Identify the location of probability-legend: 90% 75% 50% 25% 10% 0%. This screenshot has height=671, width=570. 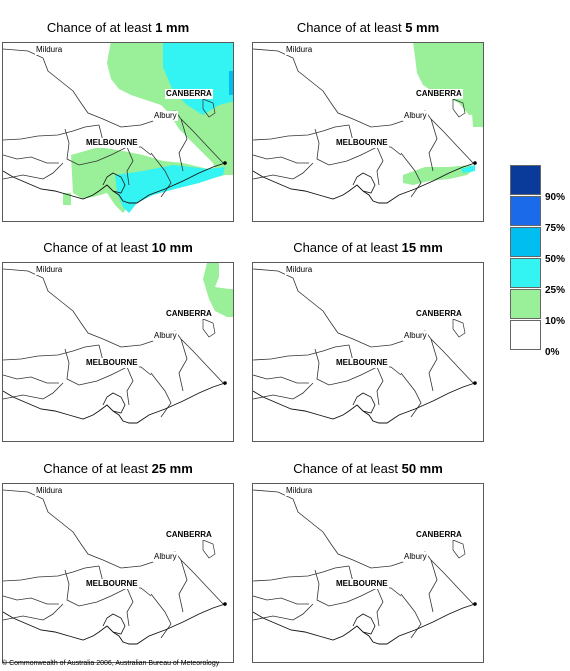
(540, 265).